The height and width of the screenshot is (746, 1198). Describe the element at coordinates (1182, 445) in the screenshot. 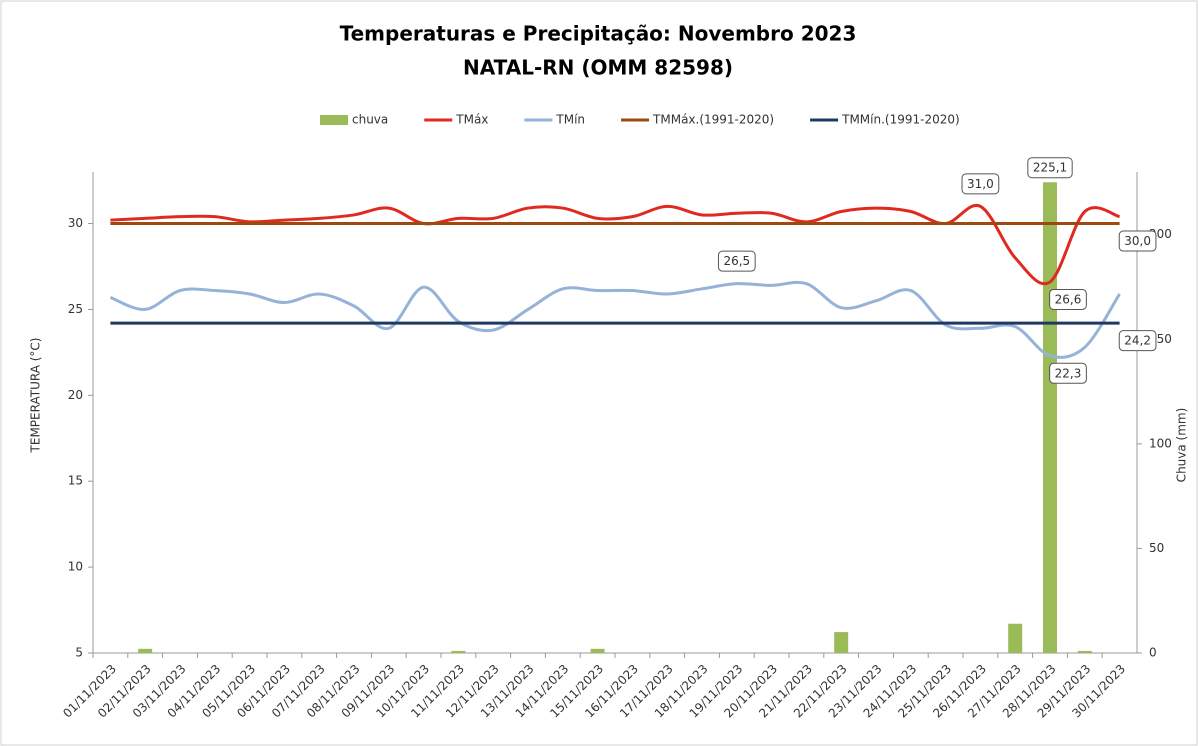

I see `y2-axis-label: Chuva (mm)` at that location.